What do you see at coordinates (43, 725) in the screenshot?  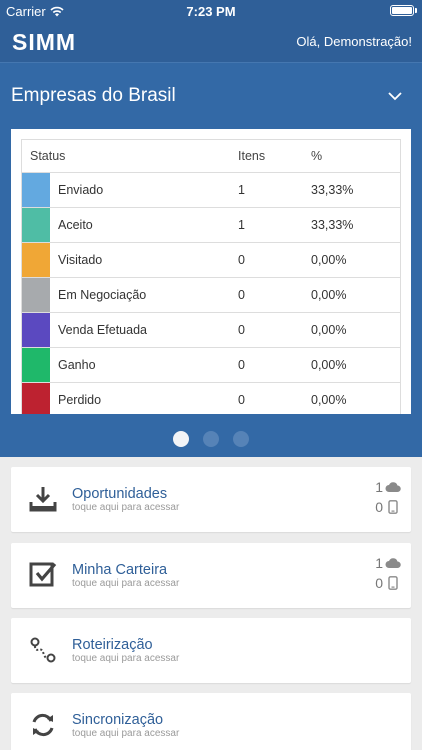 I see `sync-icon` at bounding box center [43, 725].